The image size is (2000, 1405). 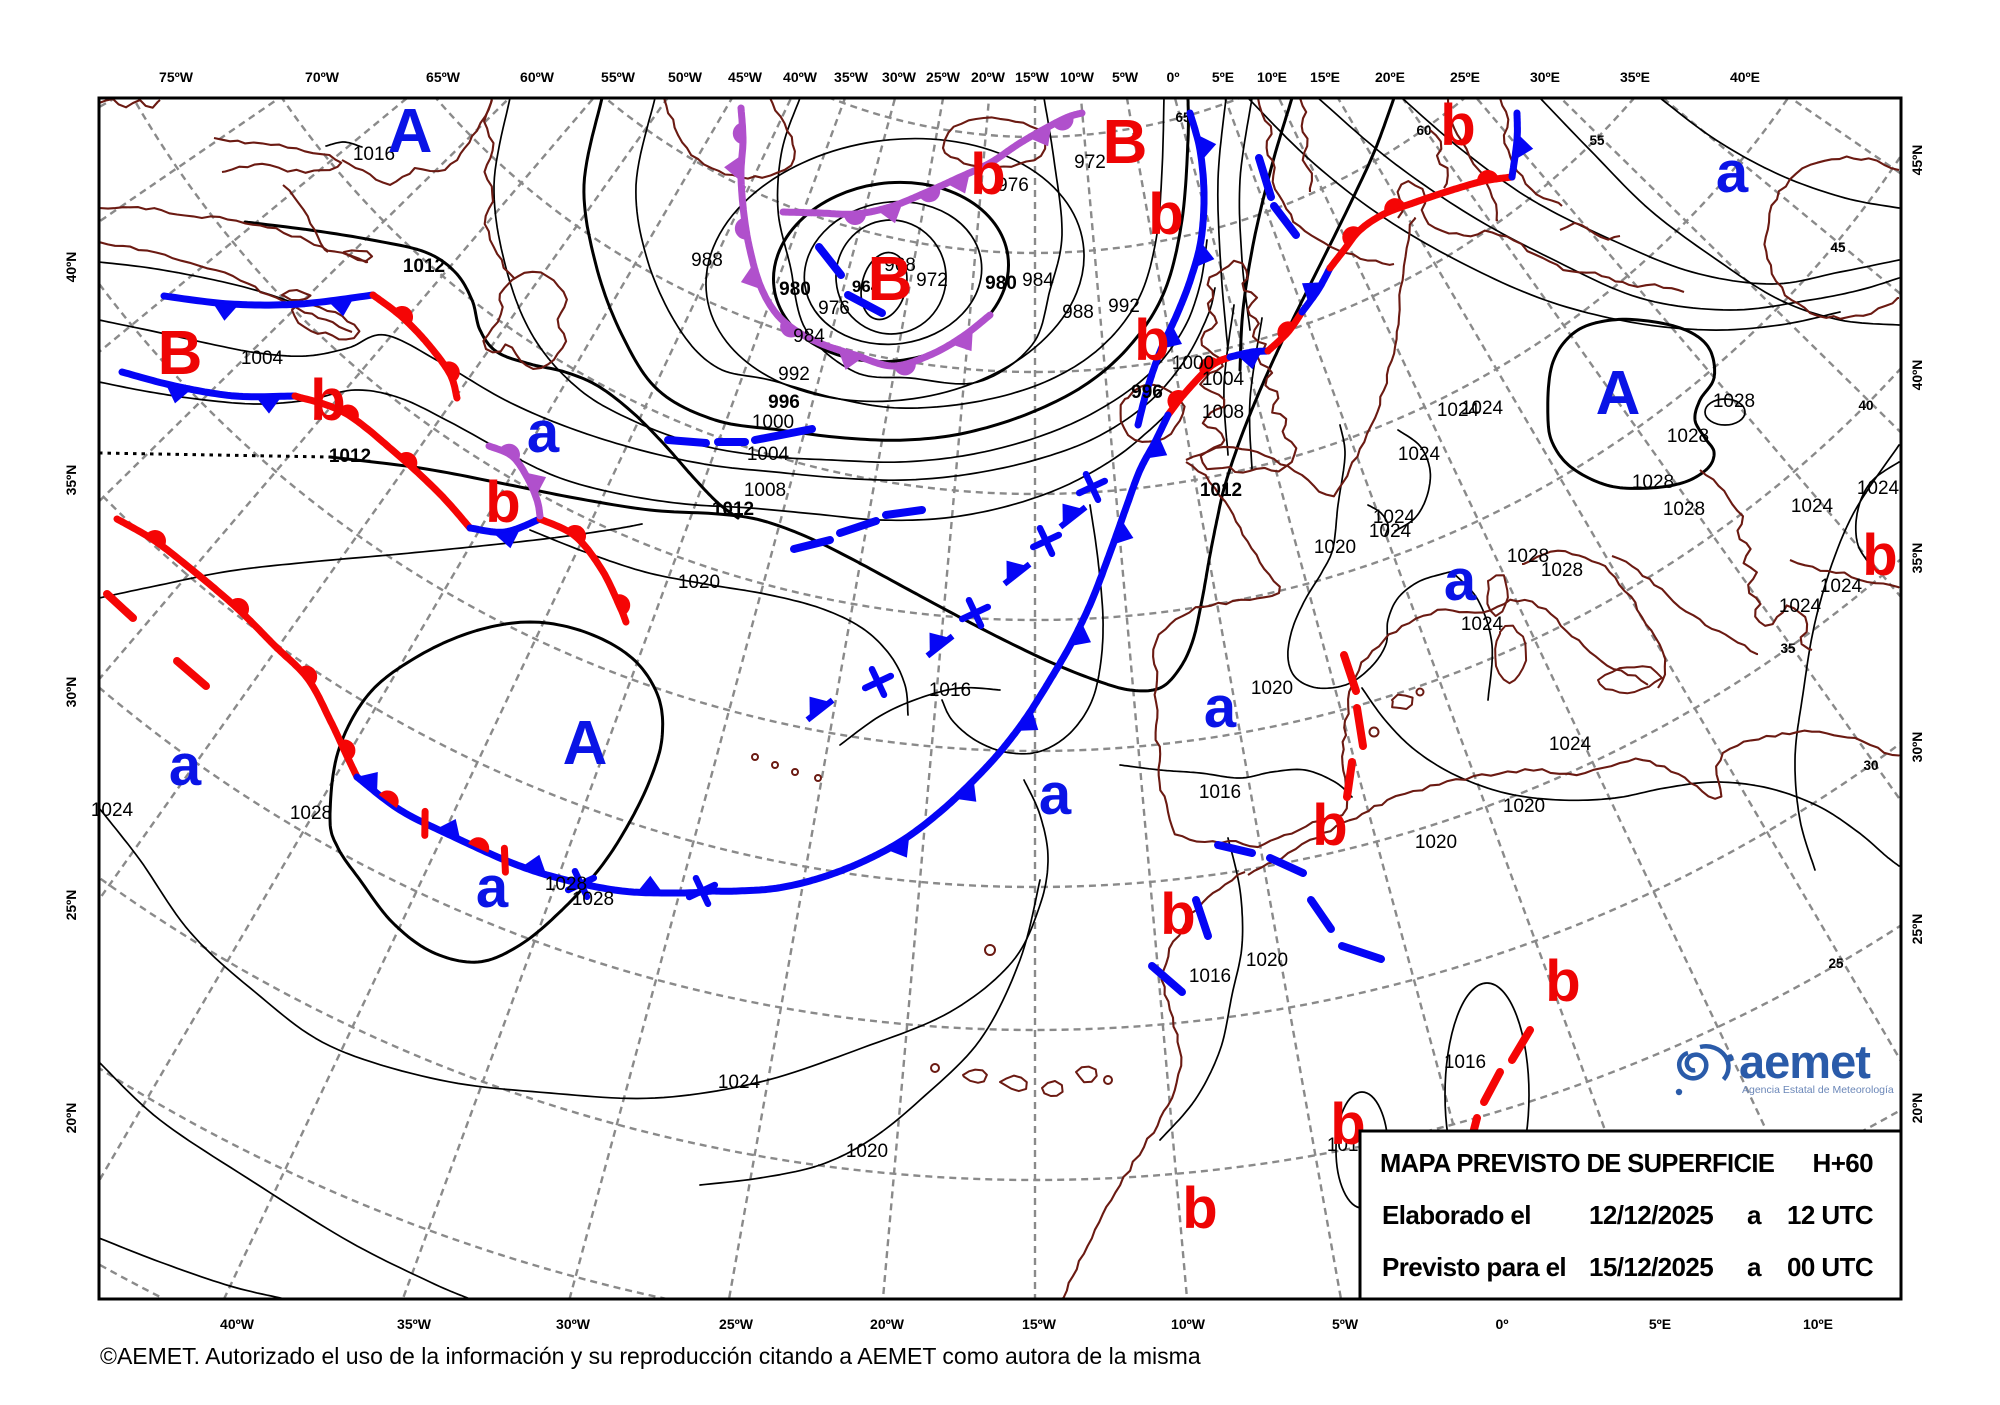 What do you see at coordinates (1577, 1164) in the screenshot?
I see `svg-text: MAPA PREVISTO DE SUPERFICIE` at bounding box center [1577, 1164].